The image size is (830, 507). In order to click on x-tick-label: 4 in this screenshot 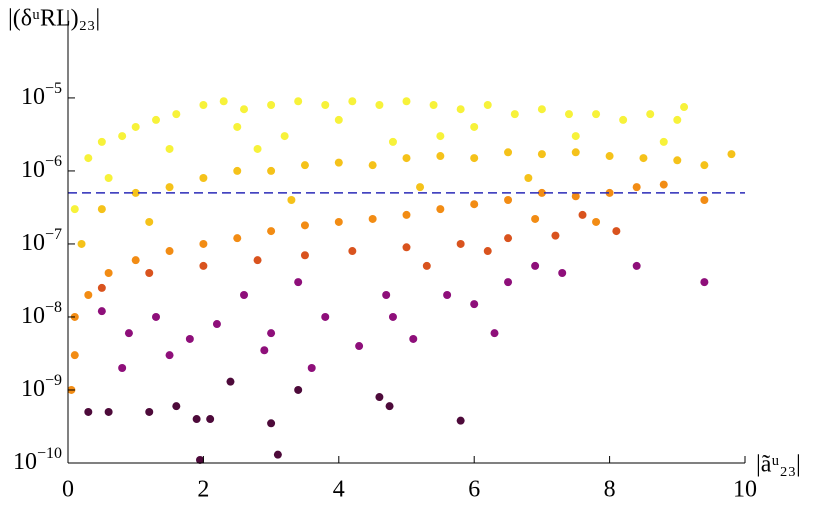, I will do `click(339, 490)`.